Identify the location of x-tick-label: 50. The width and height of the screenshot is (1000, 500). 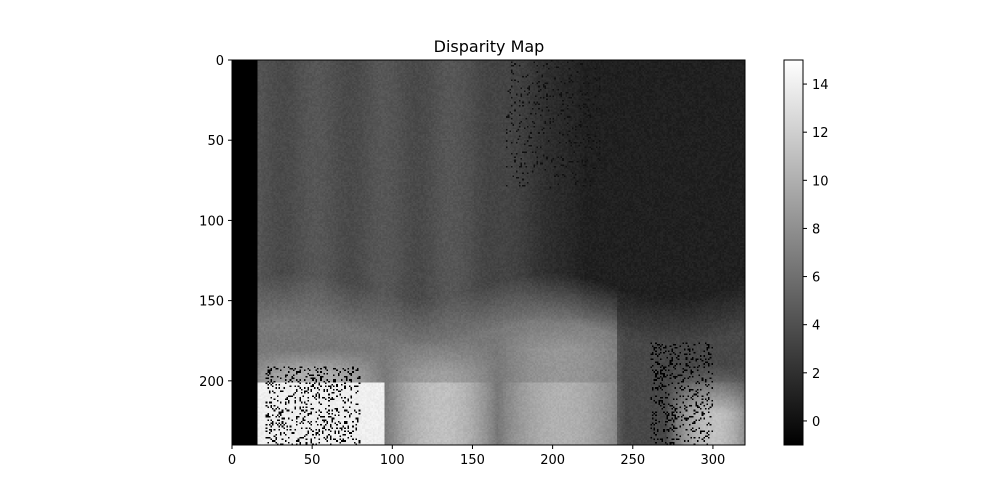
(312, 460).